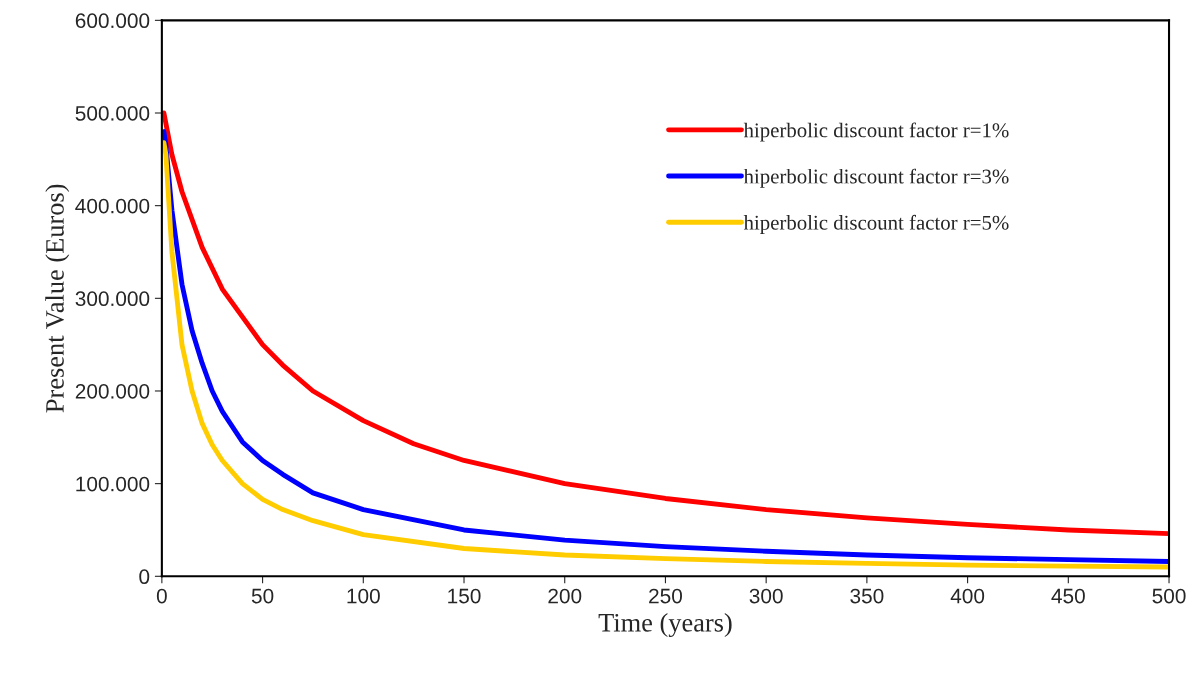 Image resolution: width=1199 pixels, height=678 pixels. Describe the element at coordinates (666, 596) in the screenshot. I see `x-tick-label: 250` at that location.